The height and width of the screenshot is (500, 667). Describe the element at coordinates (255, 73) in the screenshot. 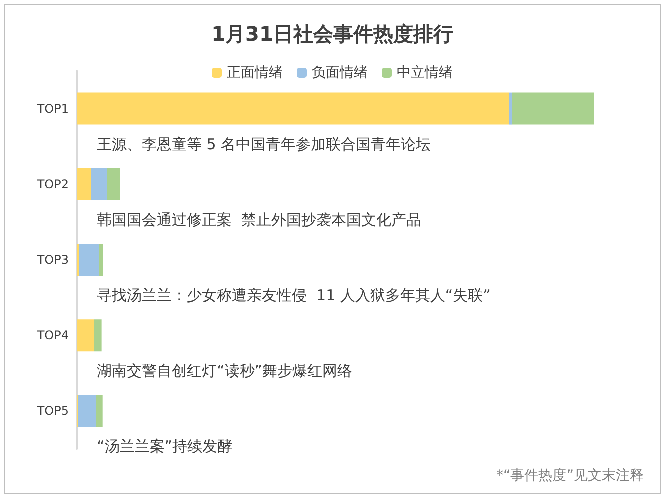

I see `legend-label: 正面情绪` at that location.